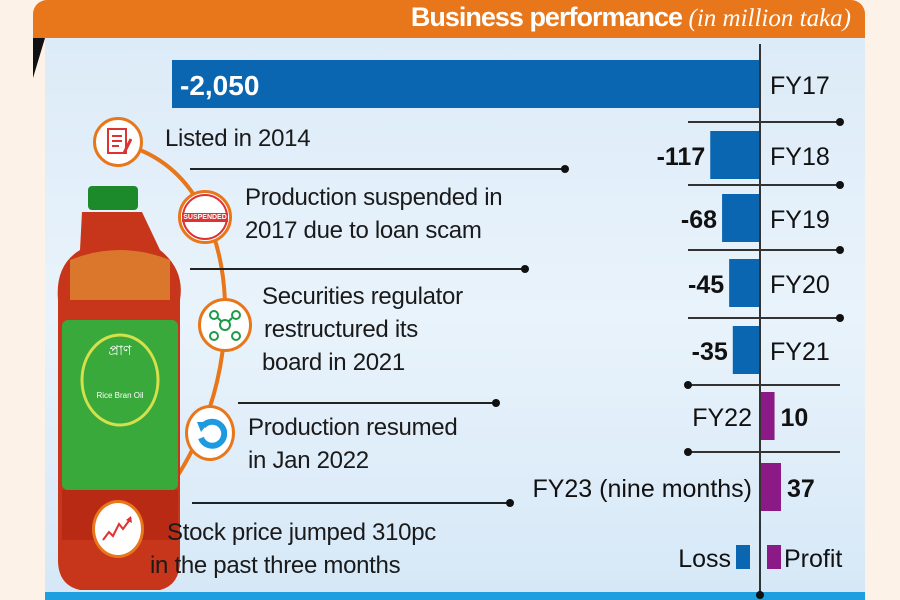 The image size is (900, 600). I want to click on timeline-text: in the past three months, so click(275, 565).